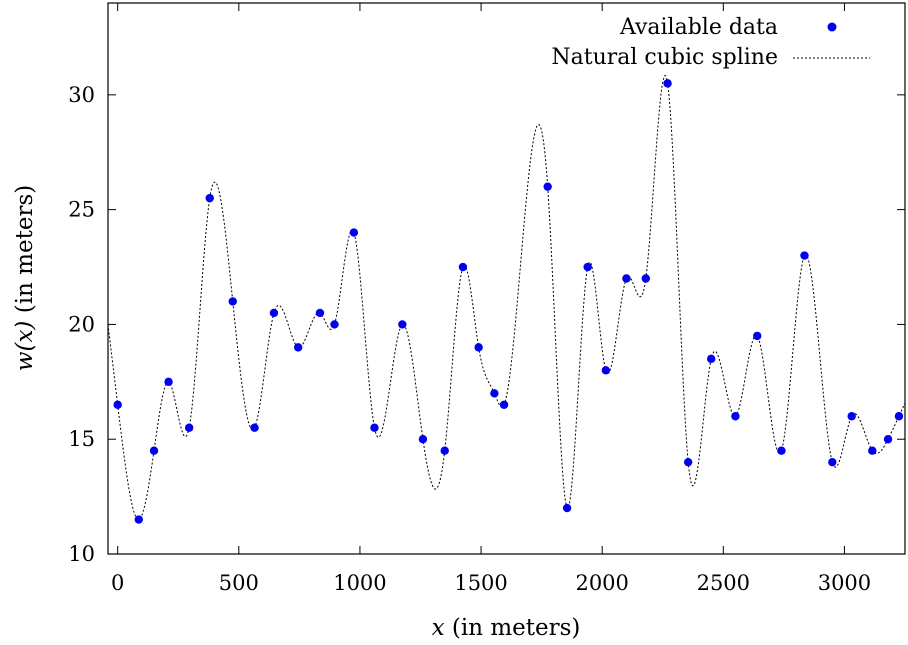 Image resolution: width=908 pixels, height=645 pixels. I want to click on x-tick-label: 2000, so click(601, 583).